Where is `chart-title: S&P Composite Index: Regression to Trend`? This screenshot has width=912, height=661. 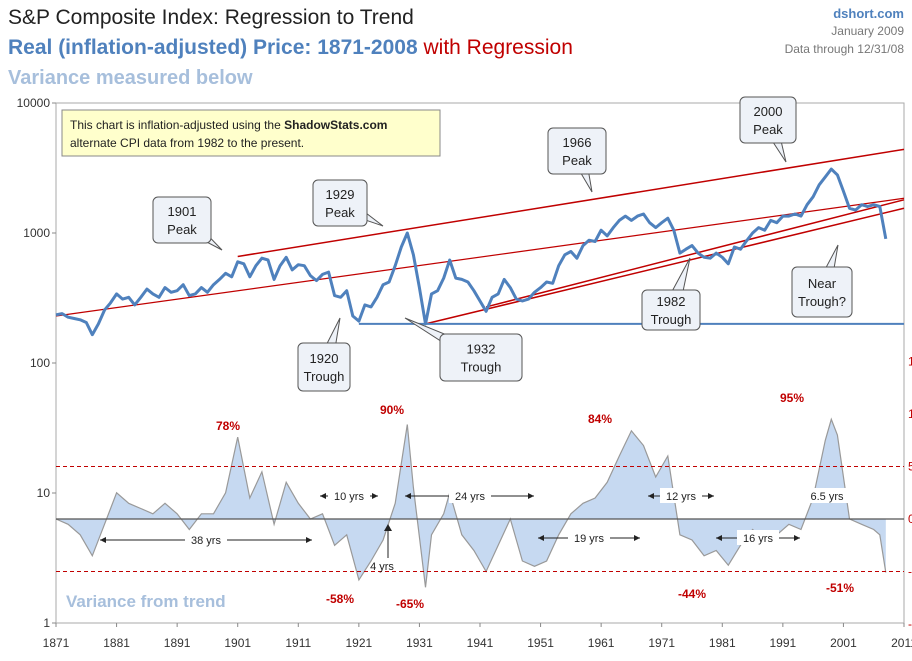
chart-title: S&P Composite Index: Regression to Trend is located at coordinates (211, 17).